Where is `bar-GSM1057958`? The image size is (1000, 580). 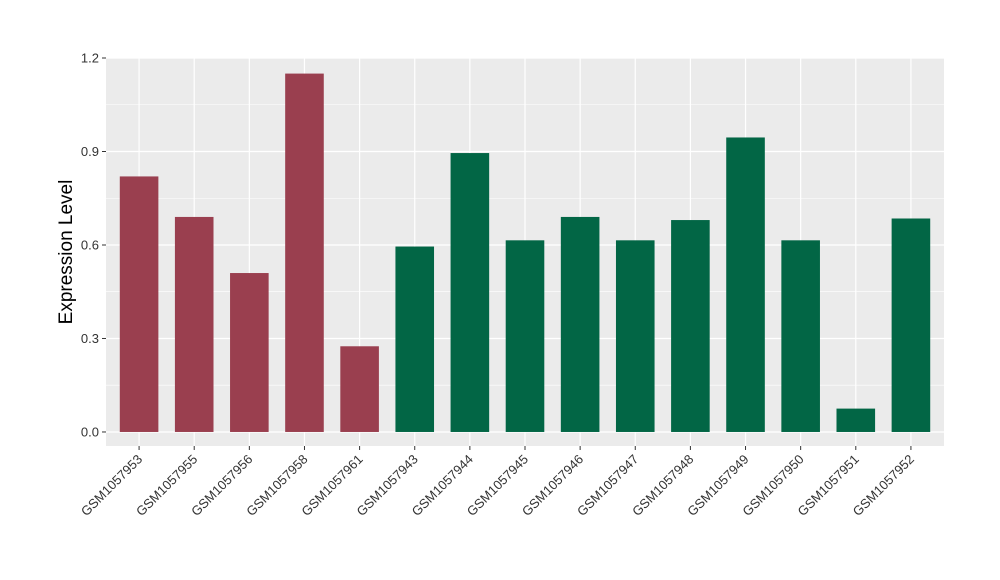
bar-GSM1057958 is located at coordinates (304, 252).